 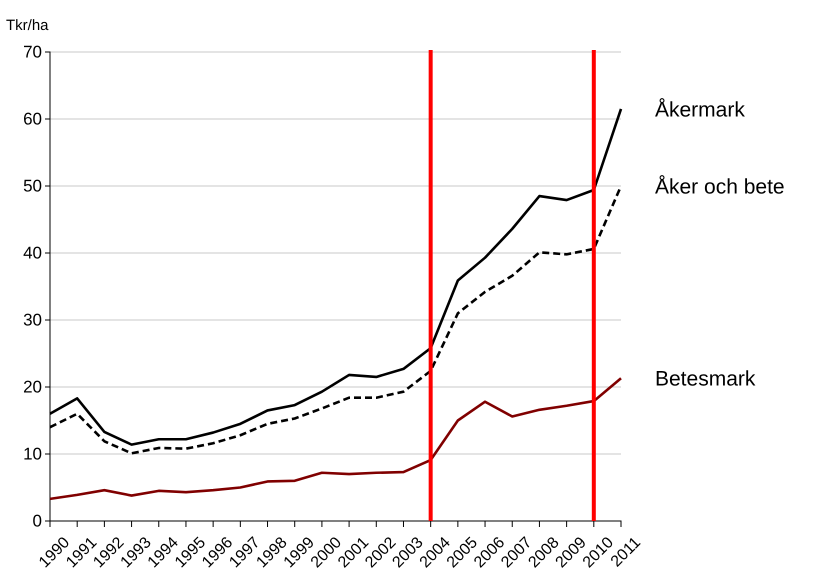 I want to click on y-tick-label: 40, so click(x=32, y=252).